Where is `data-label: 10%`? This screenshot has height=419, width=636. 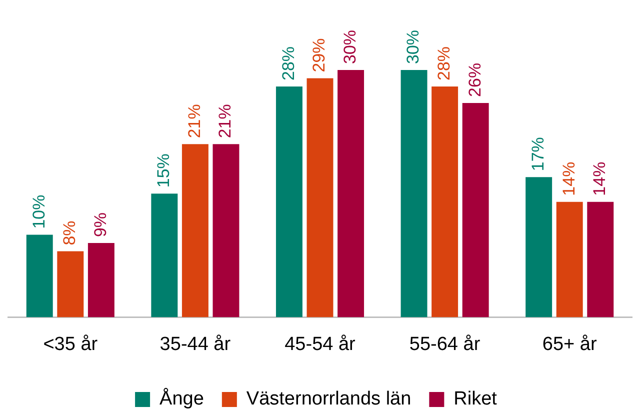 data-label: 10% is located at coordinates (38, 211).